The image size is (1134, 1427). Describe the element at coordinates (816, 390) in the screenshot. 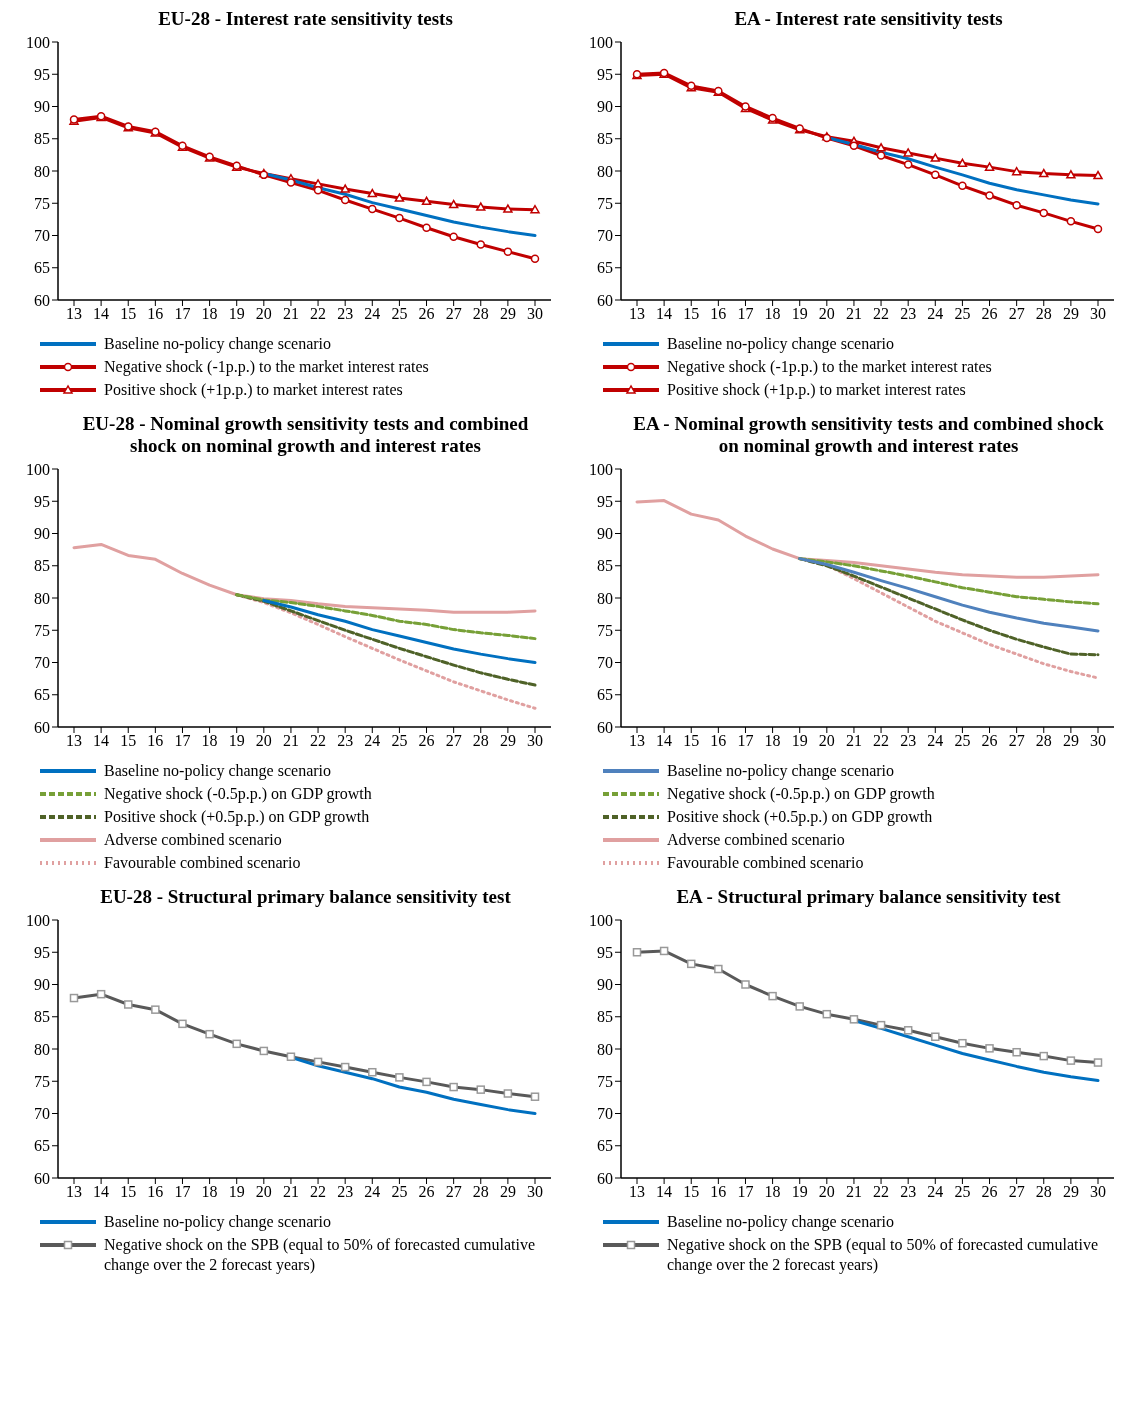

I see `legend-label: Positive shock (+1p.p.) to market interest rates` at that location.